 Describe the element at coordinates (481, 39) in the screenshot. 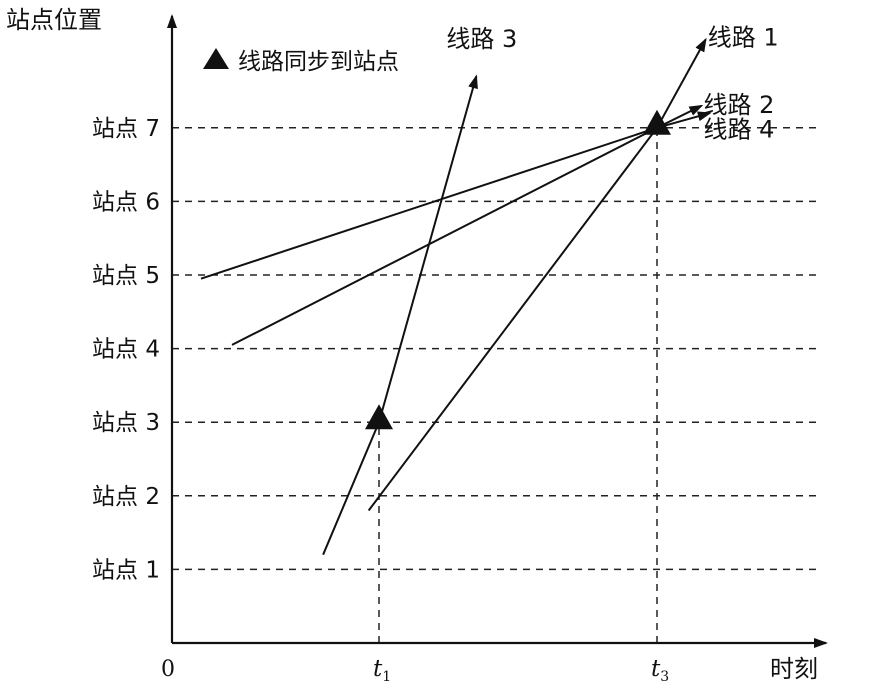

I see `route-label: 线路 3` at that location.